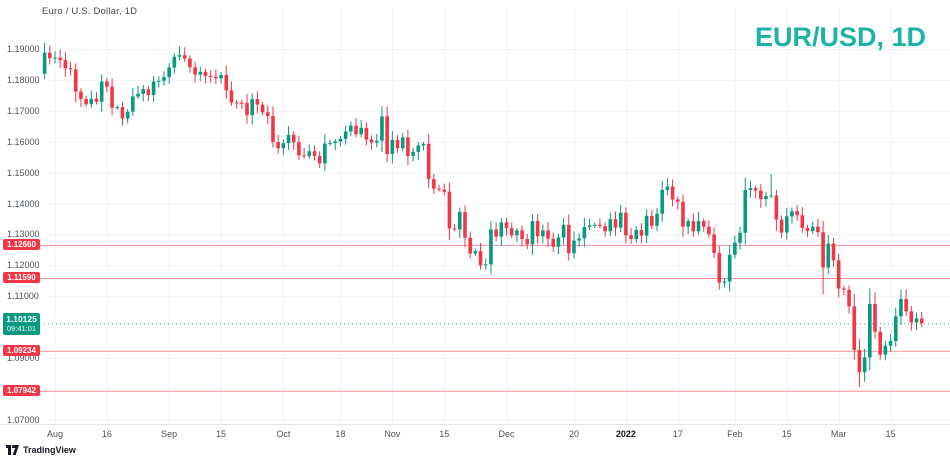 This screenshot has width=950, height=462. What do you see at coordinates (23, 79) in the screenshot?
I see `price-tick-label: 1.18000` at bounding box center [23, 79].